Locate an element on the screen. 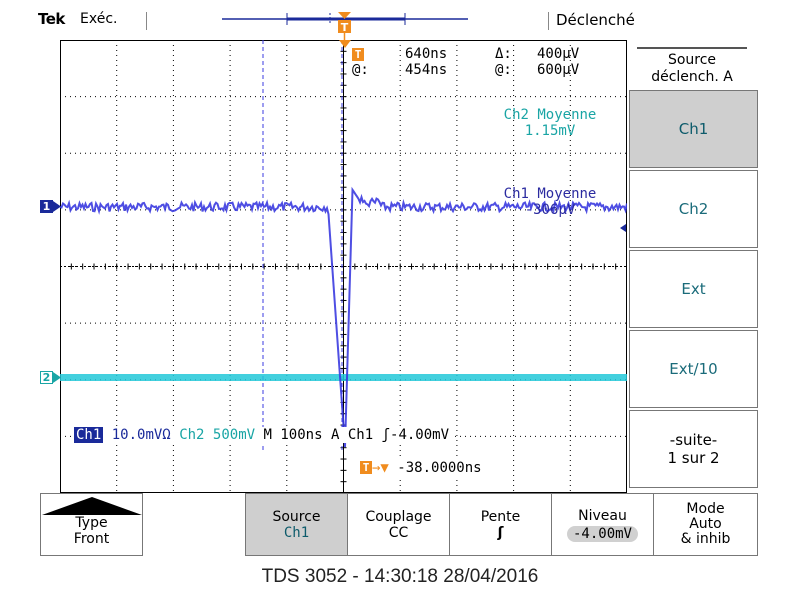  horizontal-position-line: T →▼ -38.0000ns is located at coordinates (421, 468).